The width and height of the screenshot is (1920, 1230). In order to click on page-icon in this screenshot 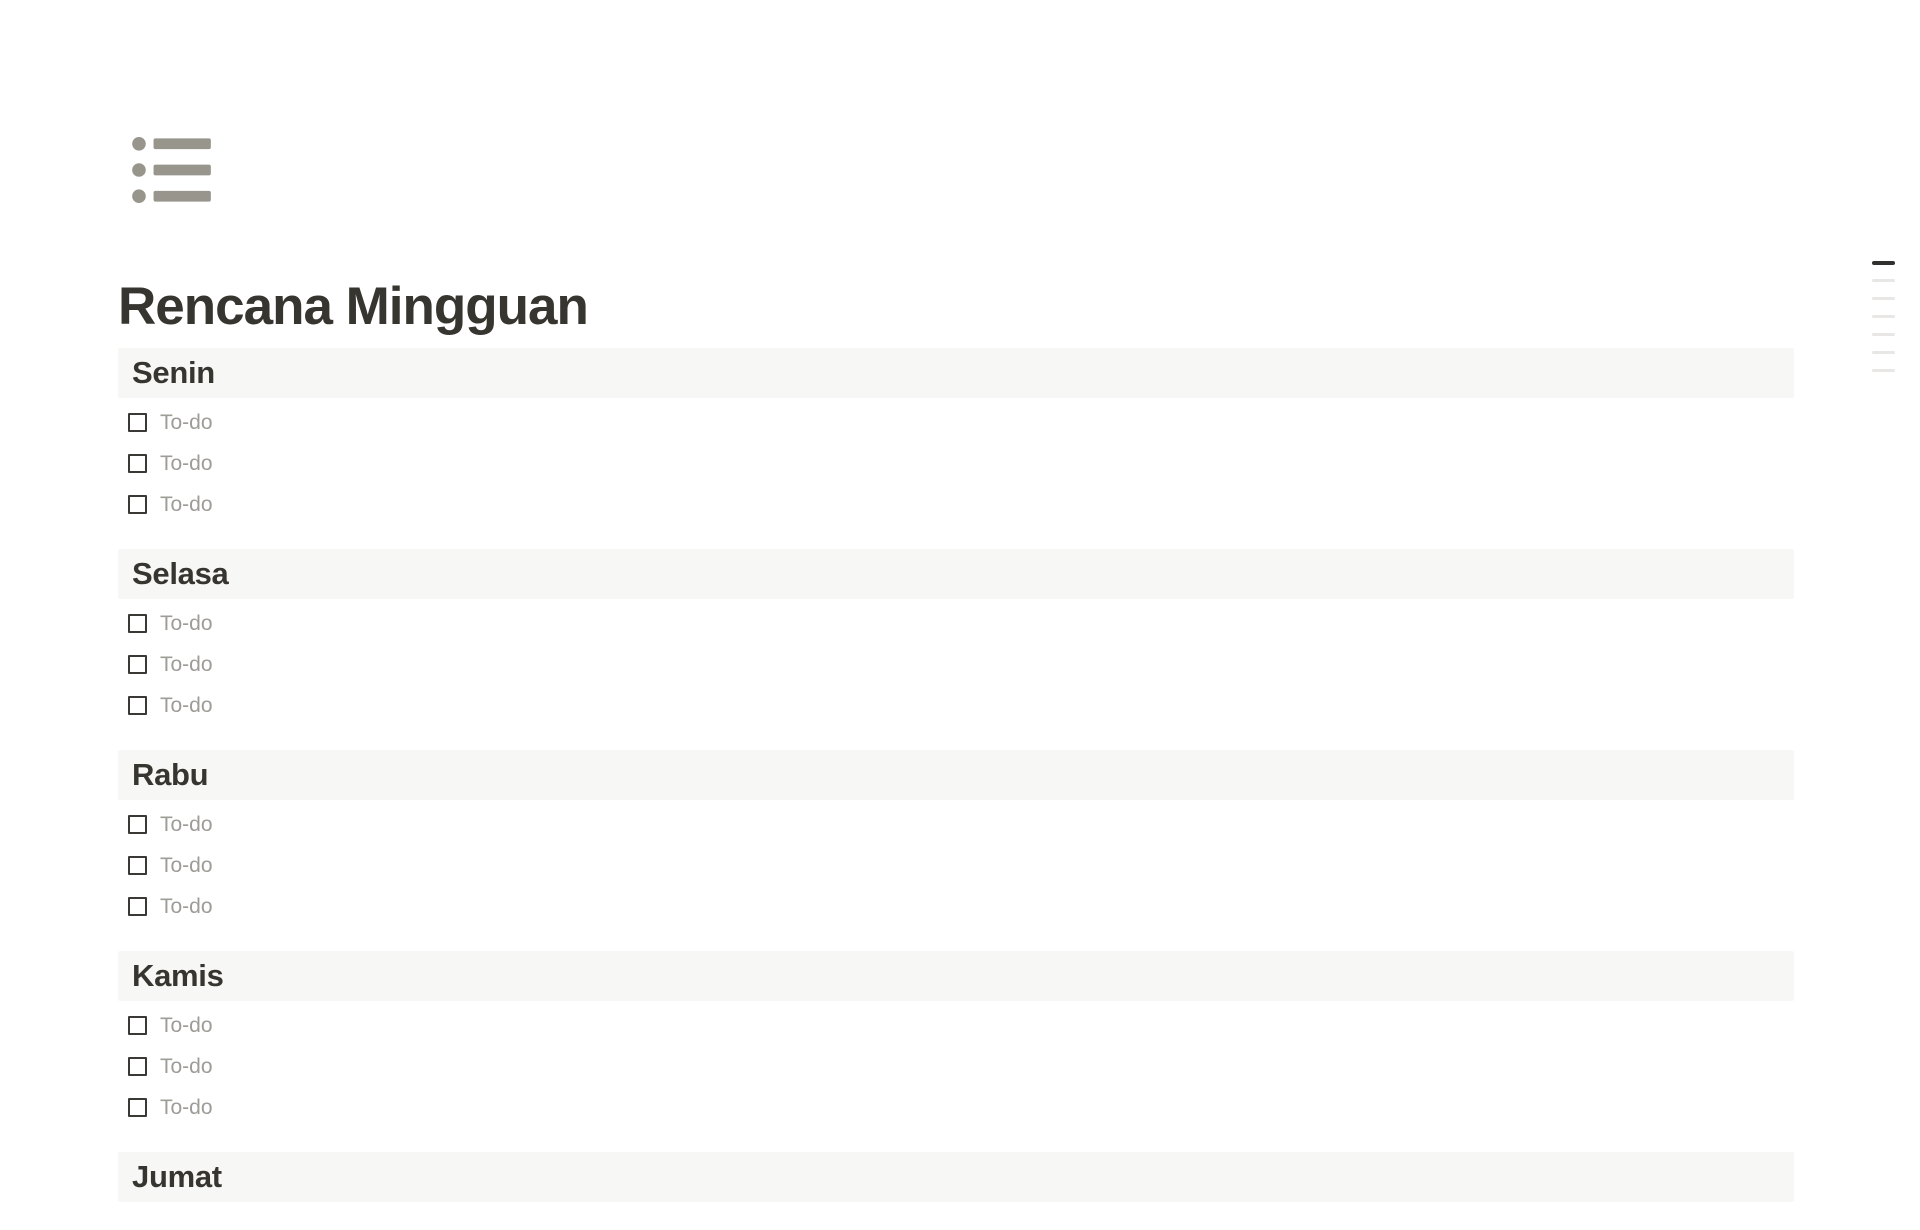, I will do `click(172, 170)`.